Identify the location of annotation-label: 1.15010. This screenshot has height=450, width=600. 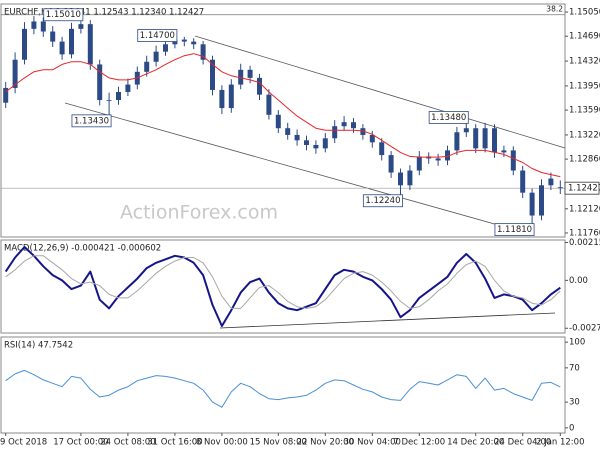
(63, 15).